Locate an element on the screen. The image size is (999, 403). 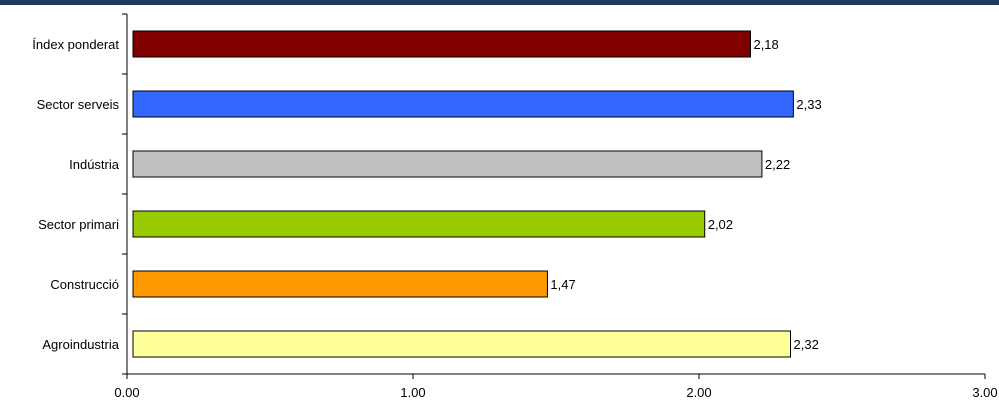
category-label: Índex ponderat is located at coordinates (75, 44).